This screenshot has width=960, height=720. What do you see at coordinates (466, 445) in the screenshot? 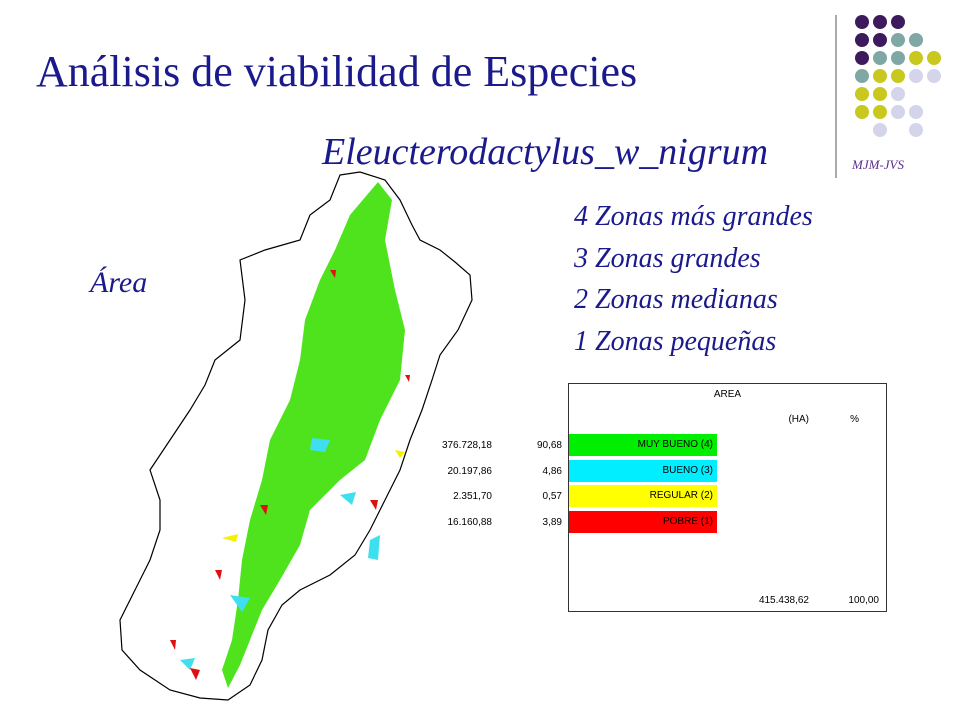
I see `area-cell: 376.728,18` at bounding box center [466, 445].